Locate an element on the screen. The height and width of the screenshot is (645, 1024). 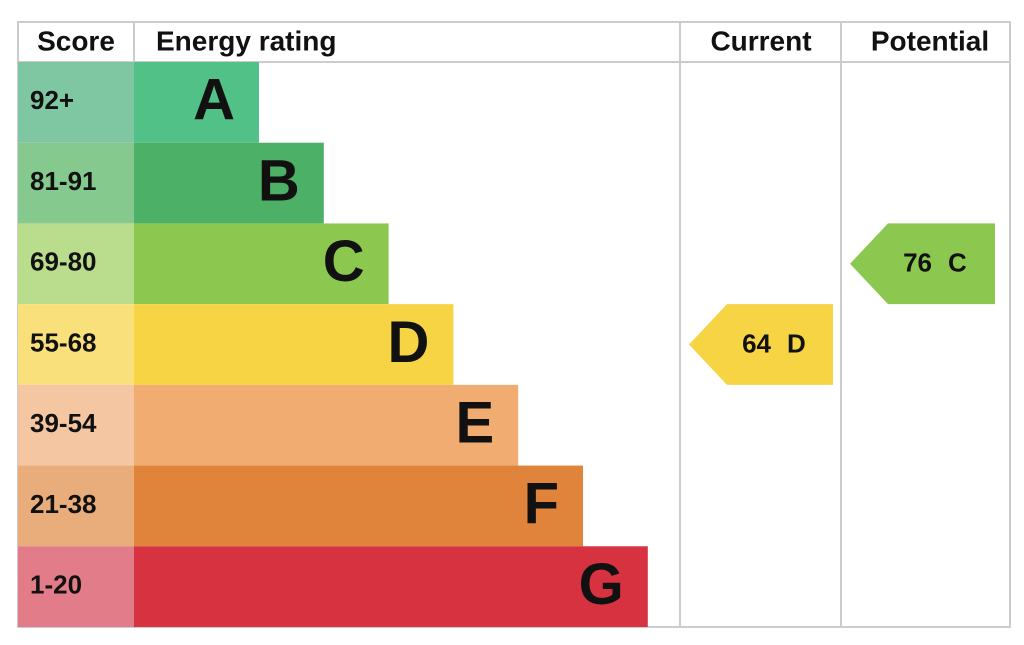
band-letter: F is located at coordinates (541, 503).